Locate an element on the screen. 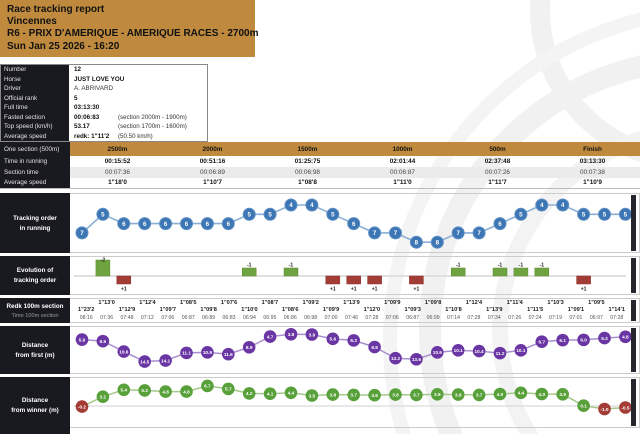 The height and width of the screenshot is (434, 640). info-label: Official rank is located at coordinates (35, 98).